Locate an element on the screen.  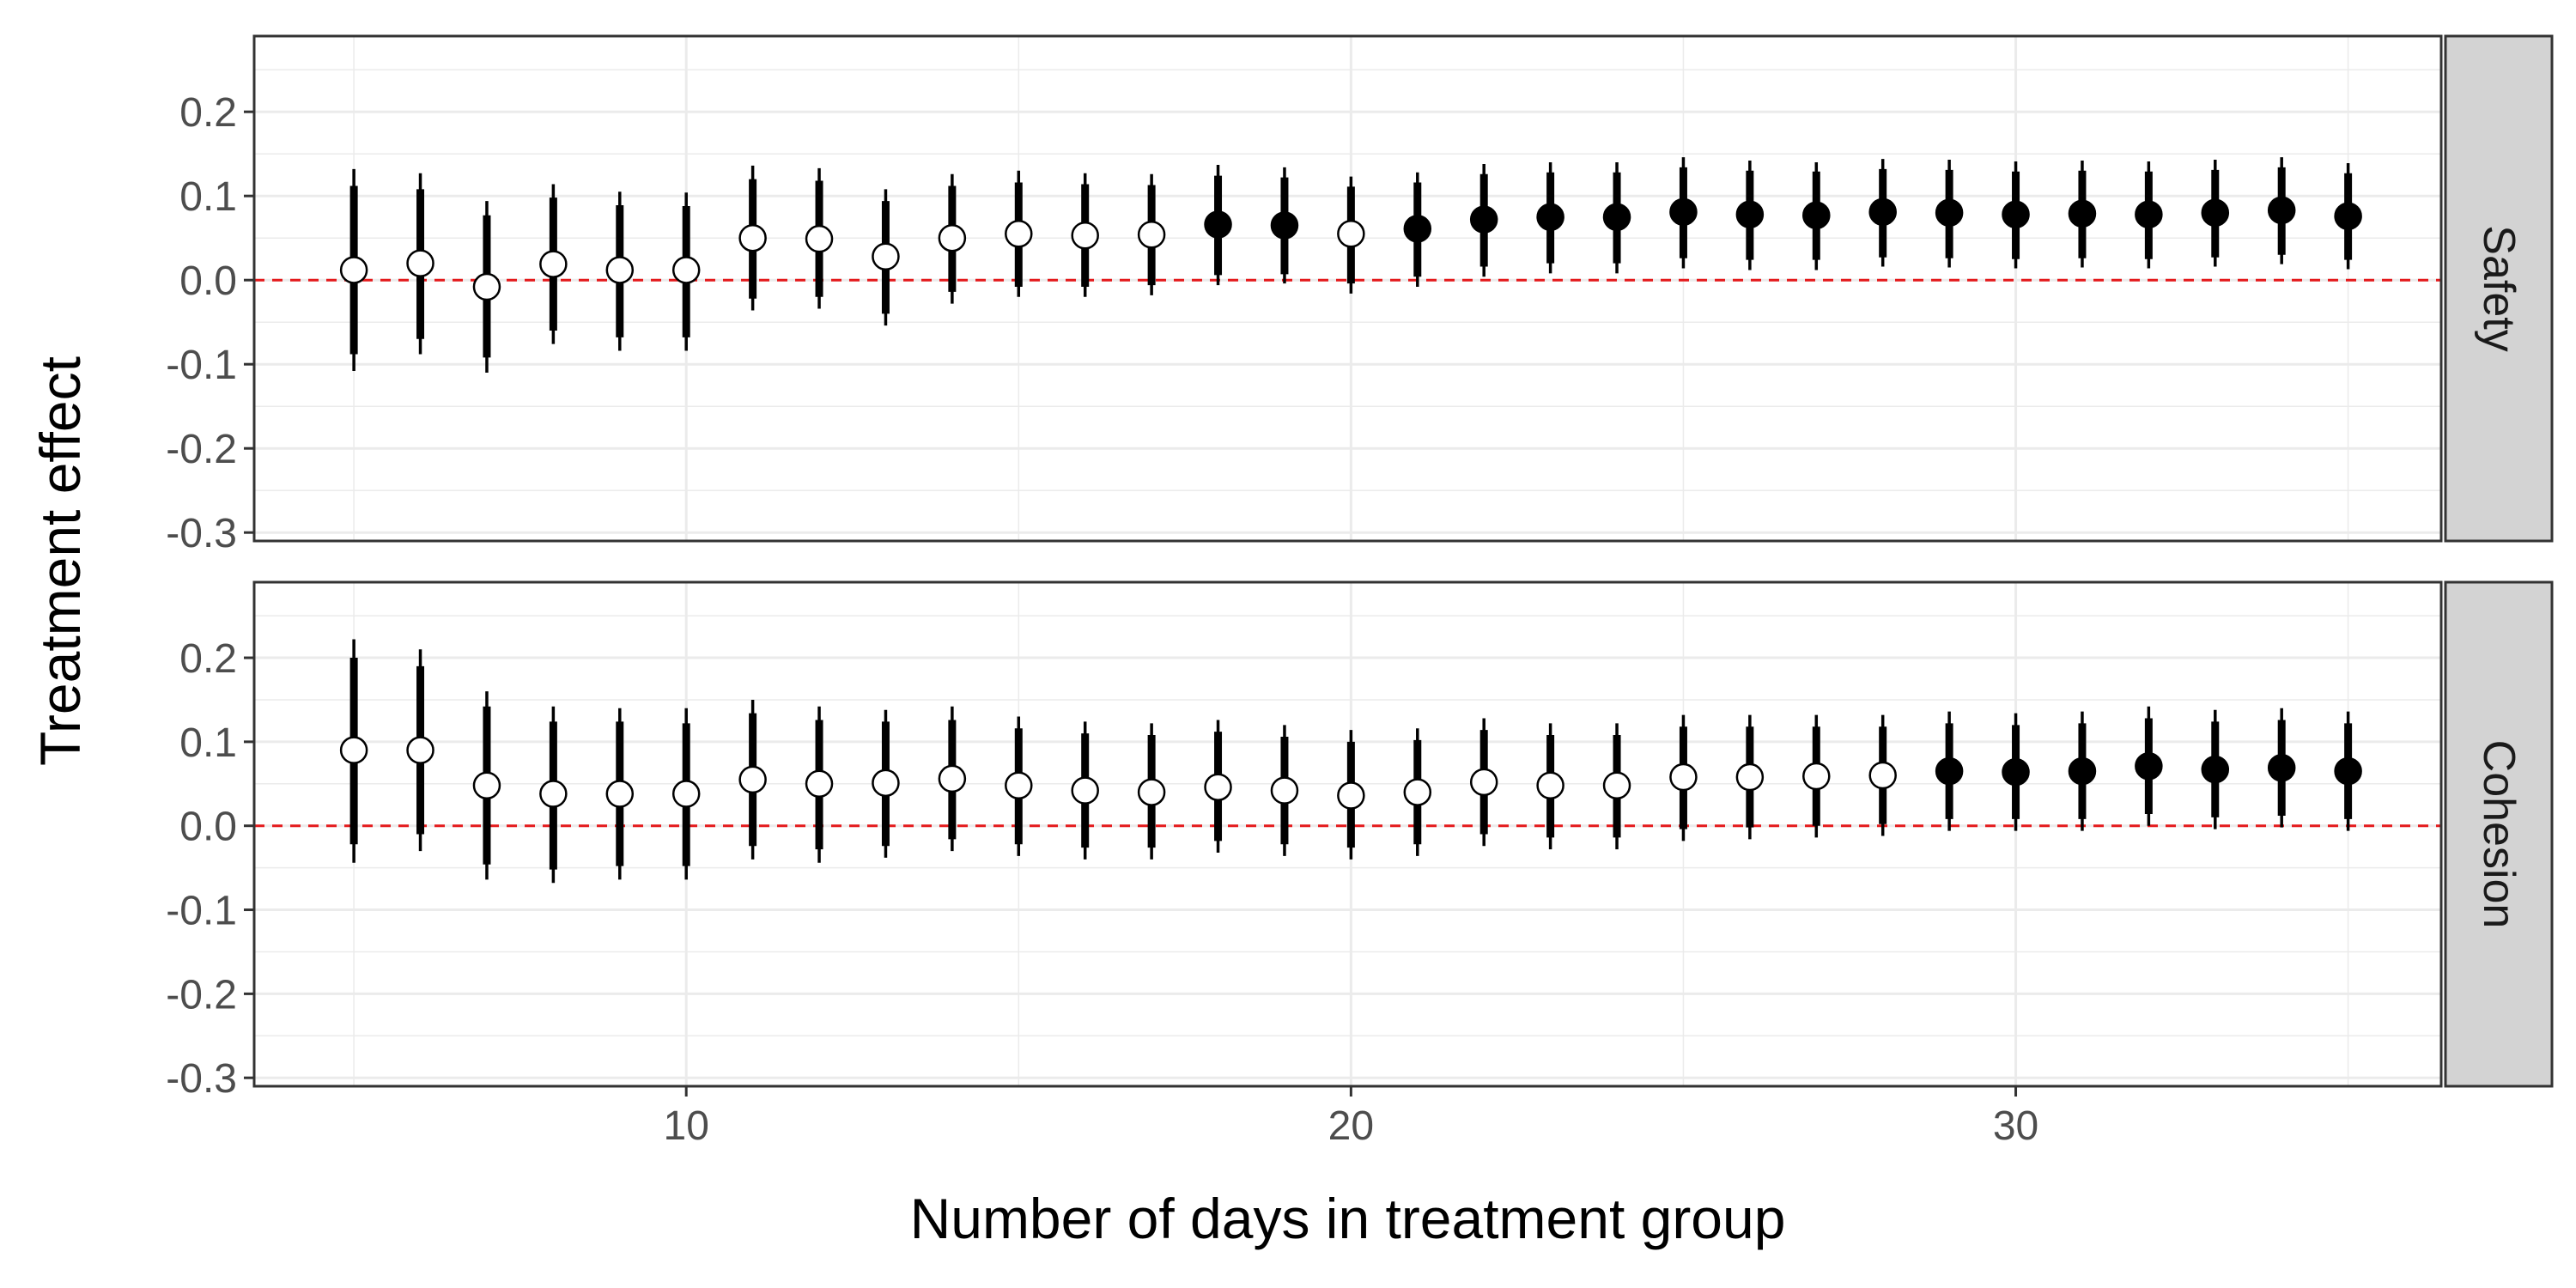
point-range-cohesion-x15 is located at coordinates (1019, 786).